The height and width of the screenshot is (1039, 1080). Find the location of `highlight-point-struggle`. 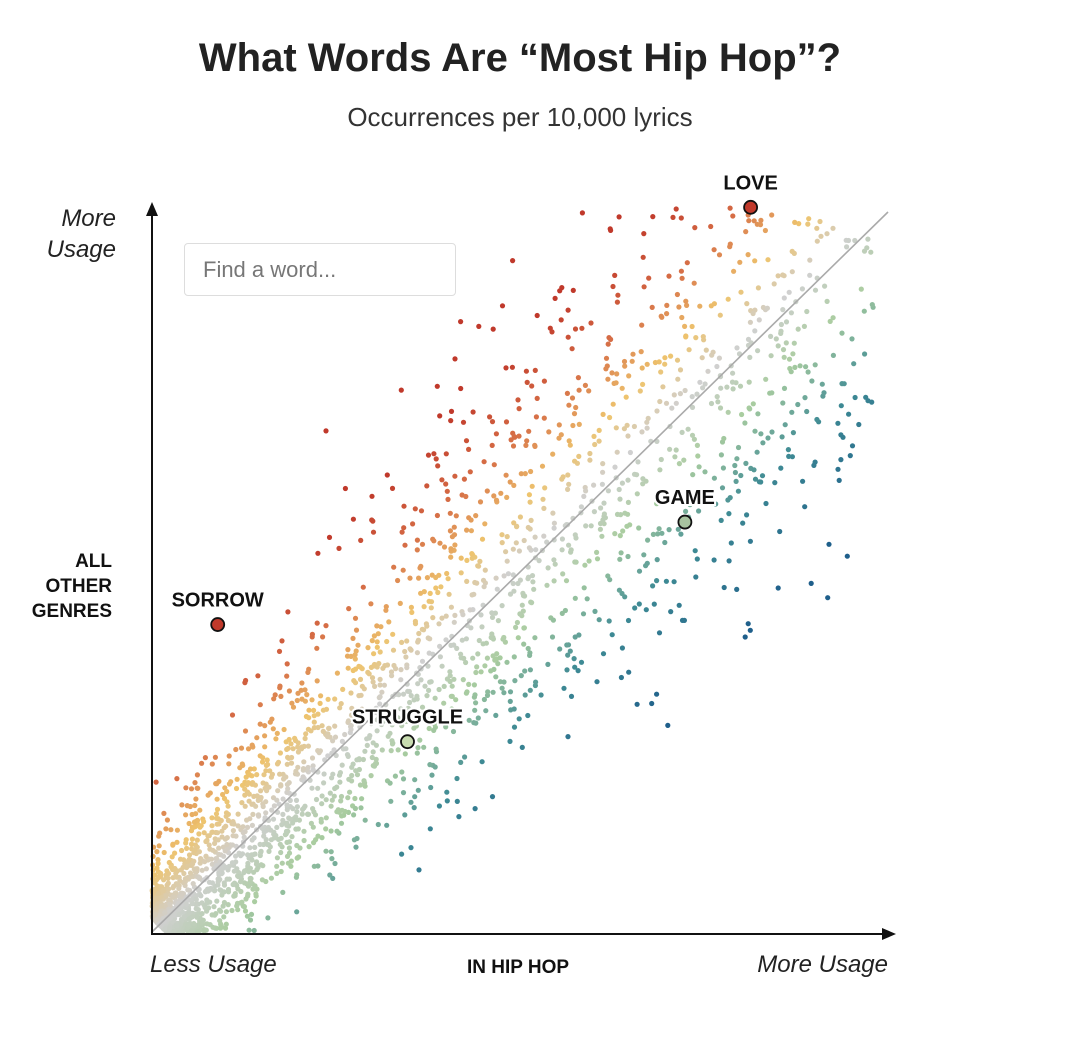

highlight-point-struggle is located at coordinates (407, 742).